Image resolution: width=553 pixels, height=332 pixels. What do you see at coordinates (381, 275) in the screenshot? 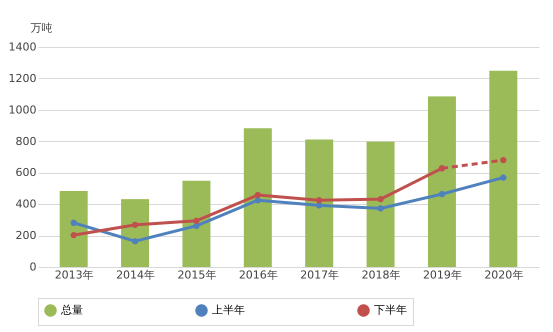
I see `x-tick-label: 2018年` at bounding box center [381, 275].